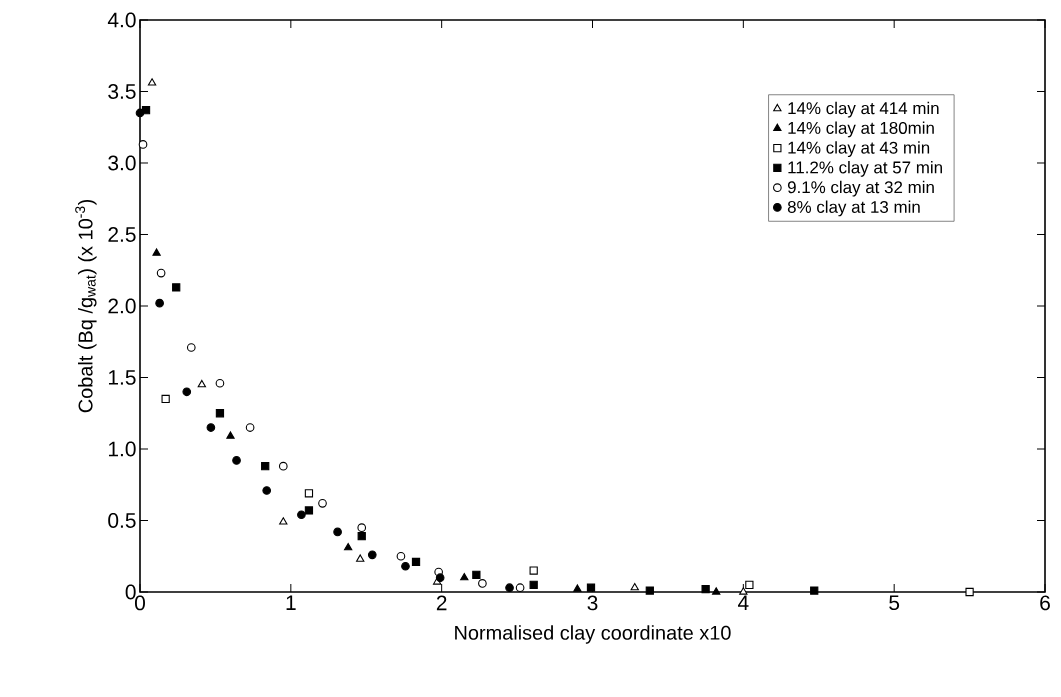  Describe the element at coordinates (859, 149) in the screenshot. I see `legend-label: 14% clay at 43 min` at that location.